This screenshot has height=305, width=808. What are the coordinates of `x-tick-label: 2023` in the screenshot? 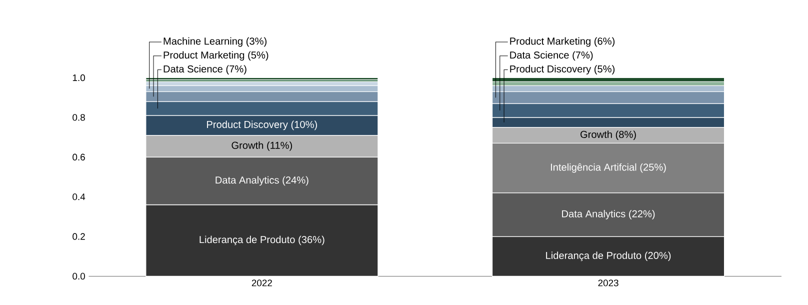 It's located at (608, 282).